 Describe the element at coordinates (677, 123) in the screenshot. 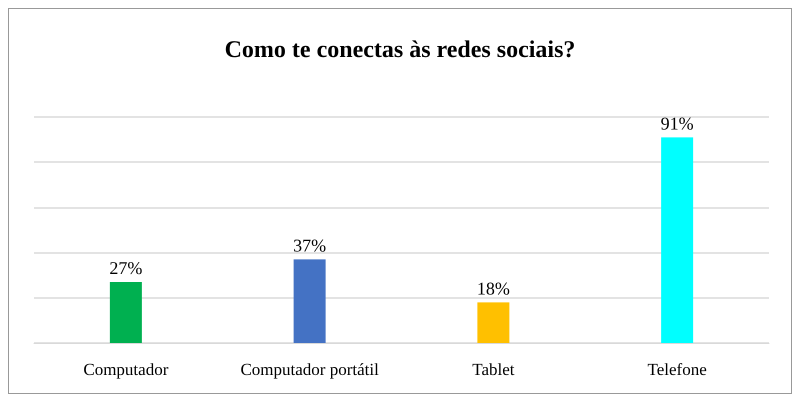

I see `data-label: 91%` at that location.